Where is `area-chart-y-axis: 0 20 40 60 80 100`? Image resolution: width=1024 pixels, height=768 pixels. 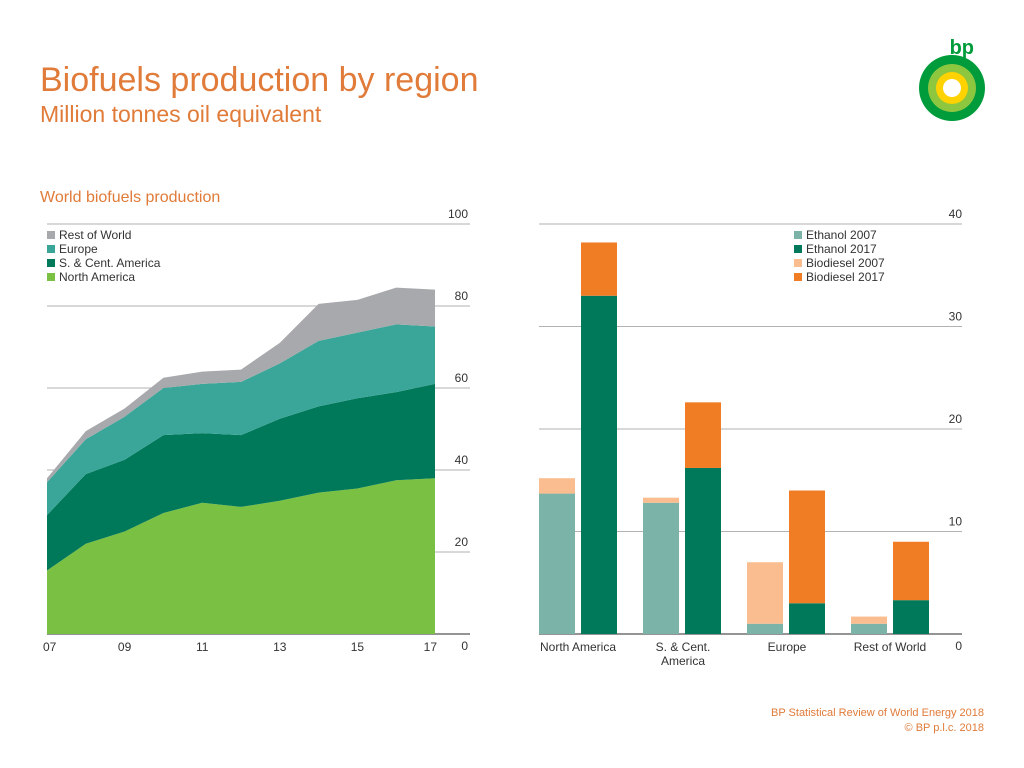 area-chart-y-axis: 0 20 40 60 80 100 is located at coordinates (458, 430).